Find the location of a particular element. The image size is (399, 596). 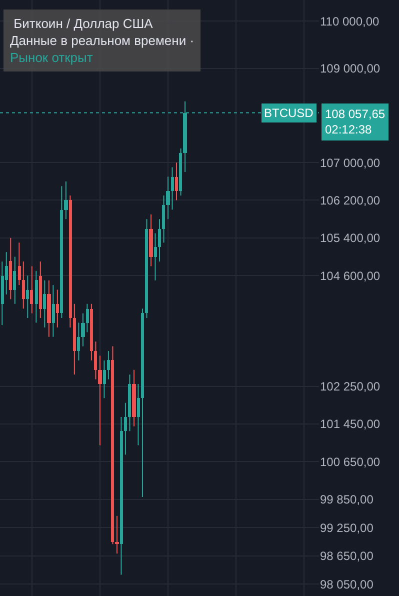

text: 108 057,65 is located at coordinates (355, 114).